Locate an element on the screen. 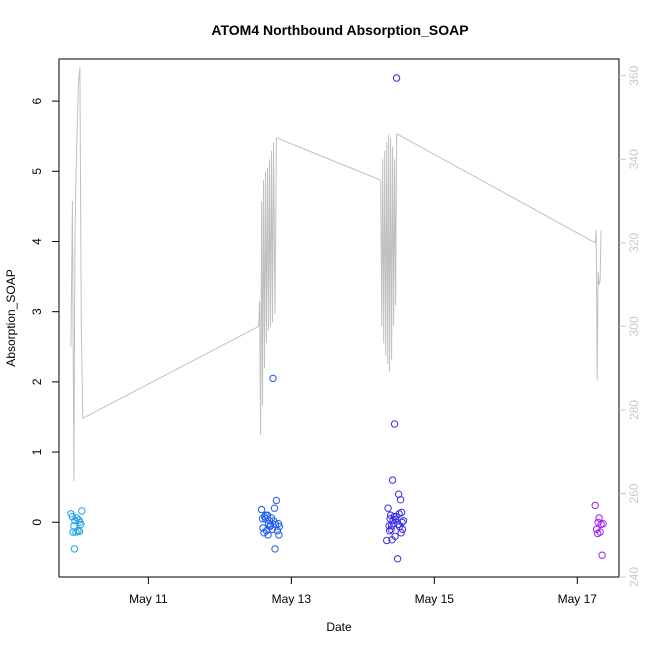 The height and width of the screenshot is (650, 650). y-tick-label: 1 is located at coordinates (37, 451).